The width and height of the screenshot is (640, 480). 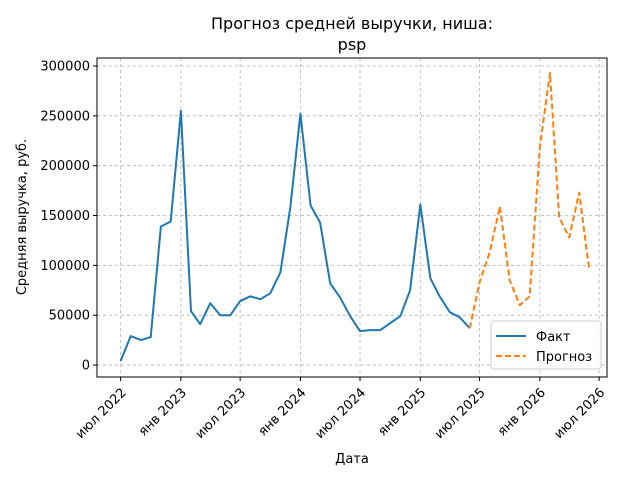 I want to click on x-tick-label: янв 2023, so click(x=163, y=412).